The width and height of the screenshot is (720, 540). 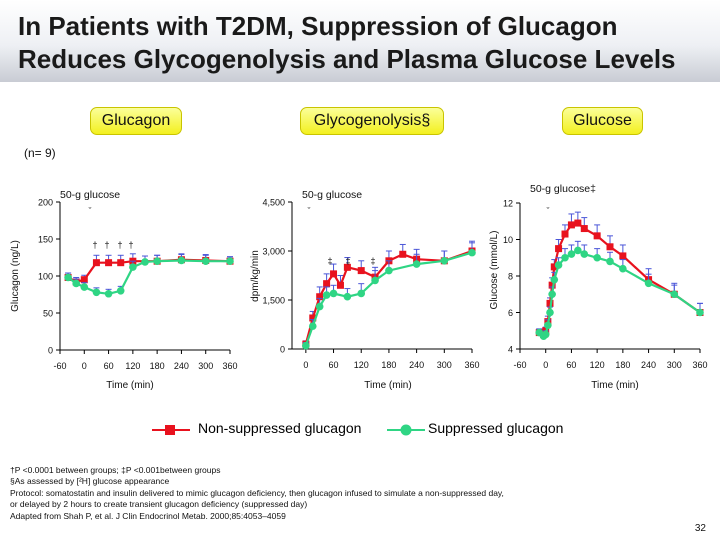 I want to click on panel-header-glycogenolysis: Glycogenolysis§, so click(x=372, y=121).